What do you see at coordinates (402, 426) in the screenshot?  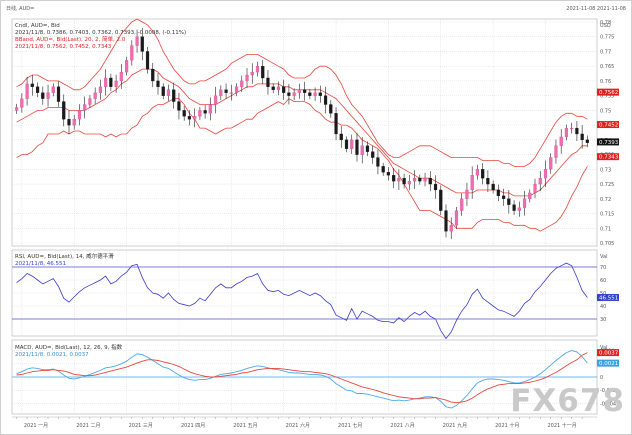 I see `x-tick-label: 2021 八月` at bounding box center [402, 426].